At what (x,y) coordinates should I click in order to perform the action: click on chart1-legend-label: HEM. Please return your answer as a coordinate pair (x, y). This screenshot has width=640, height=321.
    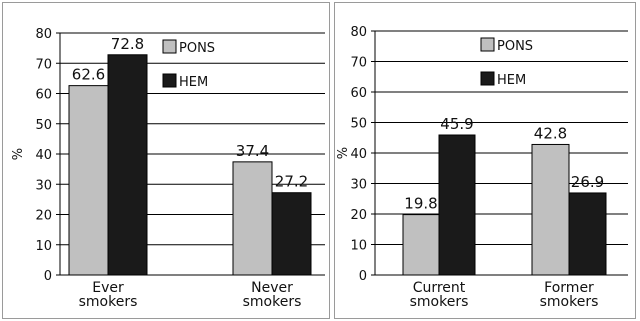
    Looking at the image, I should click on (193, 82).